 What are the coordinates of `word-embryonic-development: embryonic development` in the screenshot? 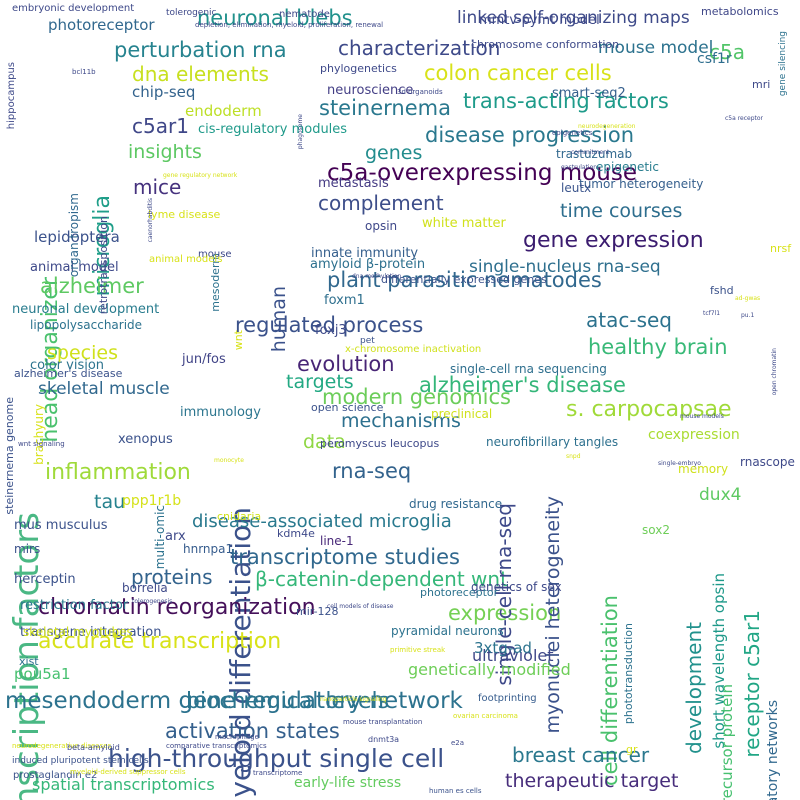 It's located at (73, 8).